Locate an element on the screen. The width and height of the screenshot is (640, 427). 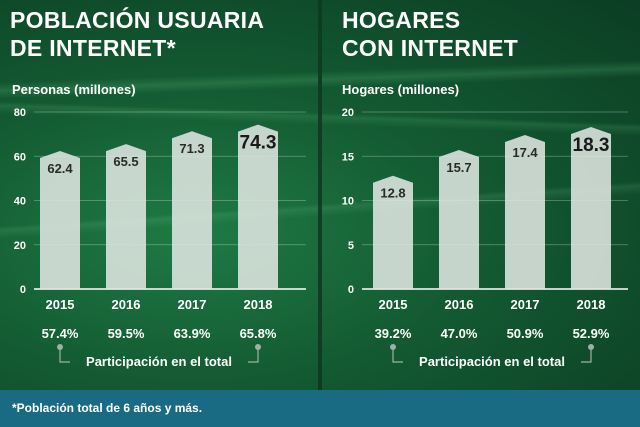
right-percentage-label: 39.2% is located at coordinates (393, 333).